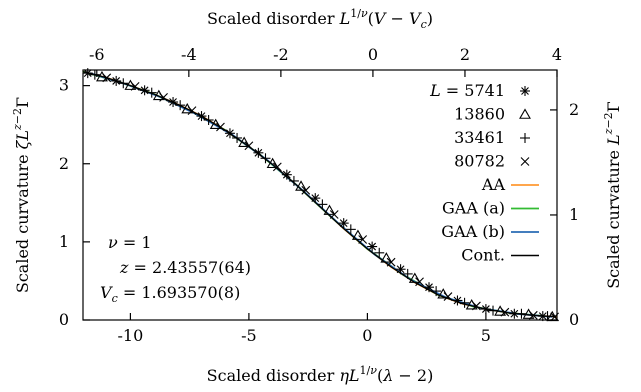 The image size is (641, 392). Describe the element at coordinates (189, 54) in the screenshot. I see `x2-tick-label: -4` at that location.